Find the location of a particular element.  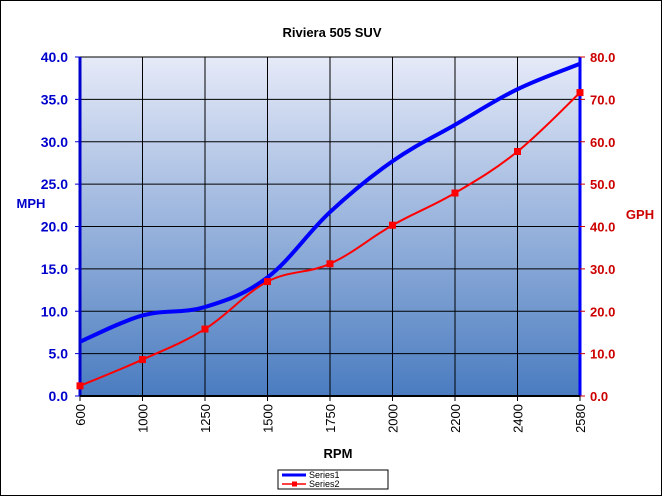

y-left-tick-label: 0.0 is located at coordinates (59, 396).